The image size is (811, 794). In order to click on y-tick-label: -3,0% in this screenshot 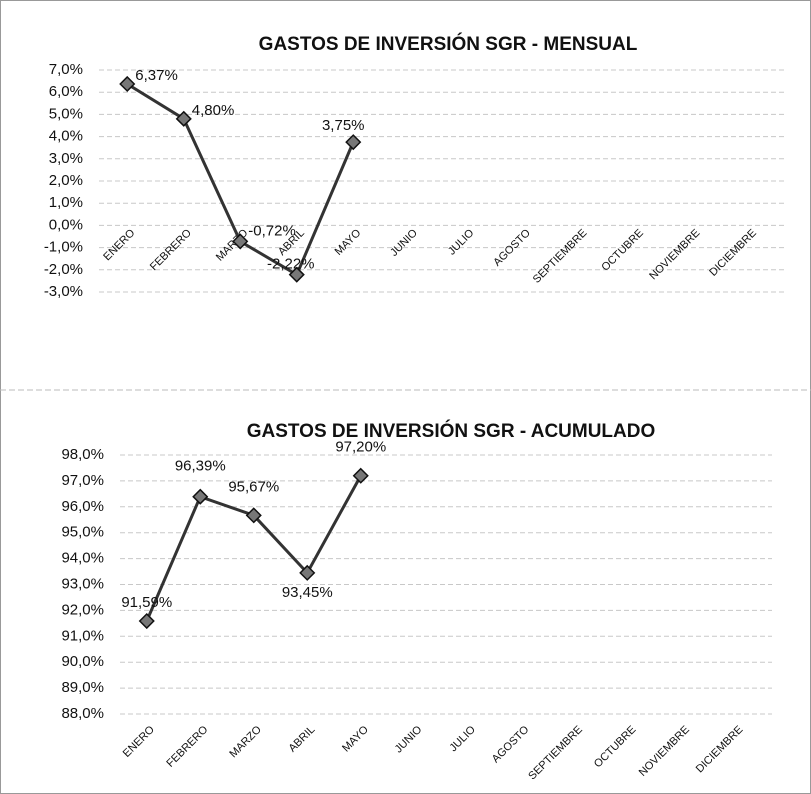, I will do `click(63, 291)`.